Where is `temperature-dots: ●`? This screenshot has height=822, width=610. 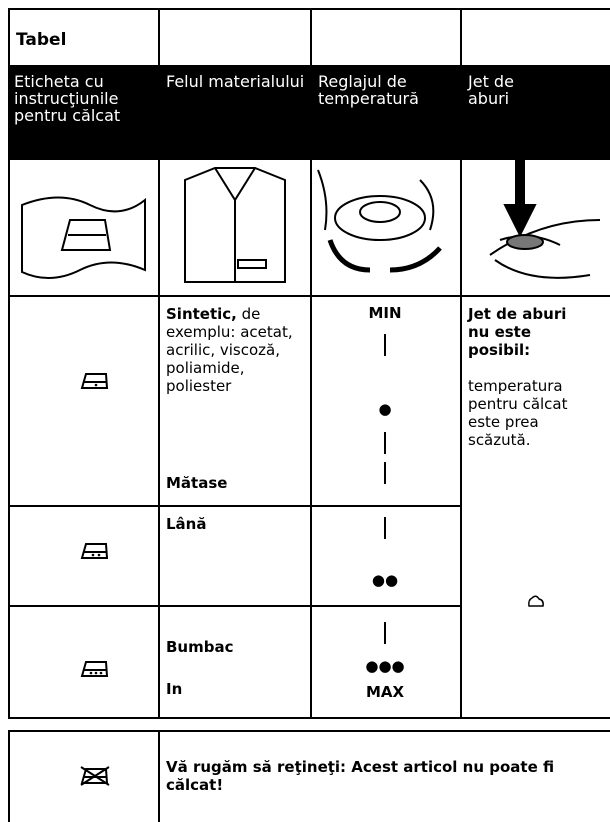
temperature-dots: ● is located at coordinates (385, 409).